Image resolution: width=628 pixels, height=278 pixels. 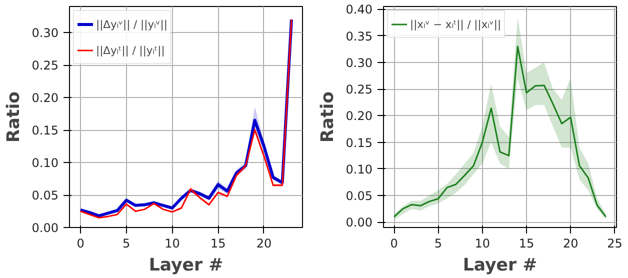 What do you see at coordinates (132, 24) in the screenshot?
I see `legend-label: ||Δyₗᵛ|| / ||yₗᵛ||` at bounding box center [132, 24].